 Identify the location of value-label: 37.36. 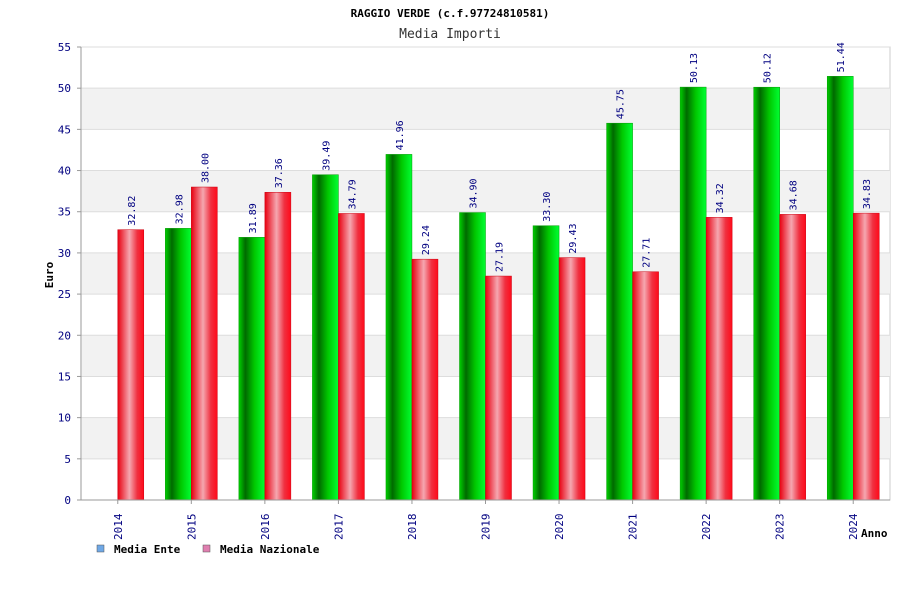
(279, 173).